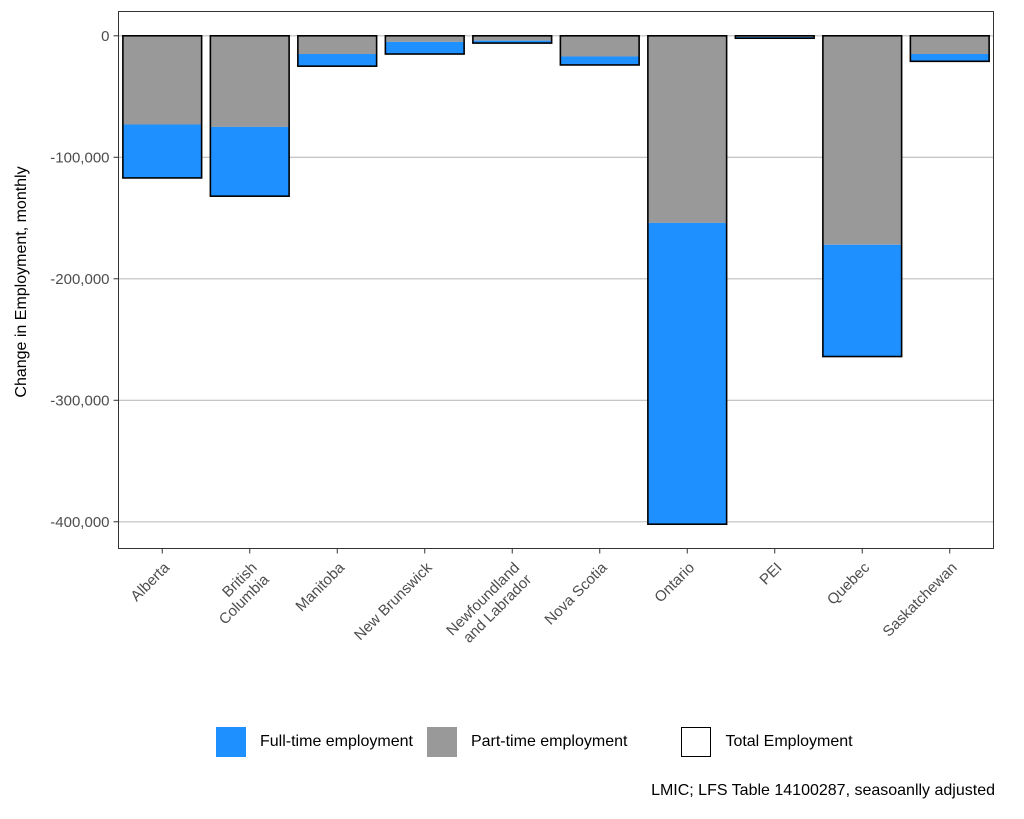 This screenshot has width=1024, height=819. I want to click on legend-label-total: Total Employment, so click(789, 741).